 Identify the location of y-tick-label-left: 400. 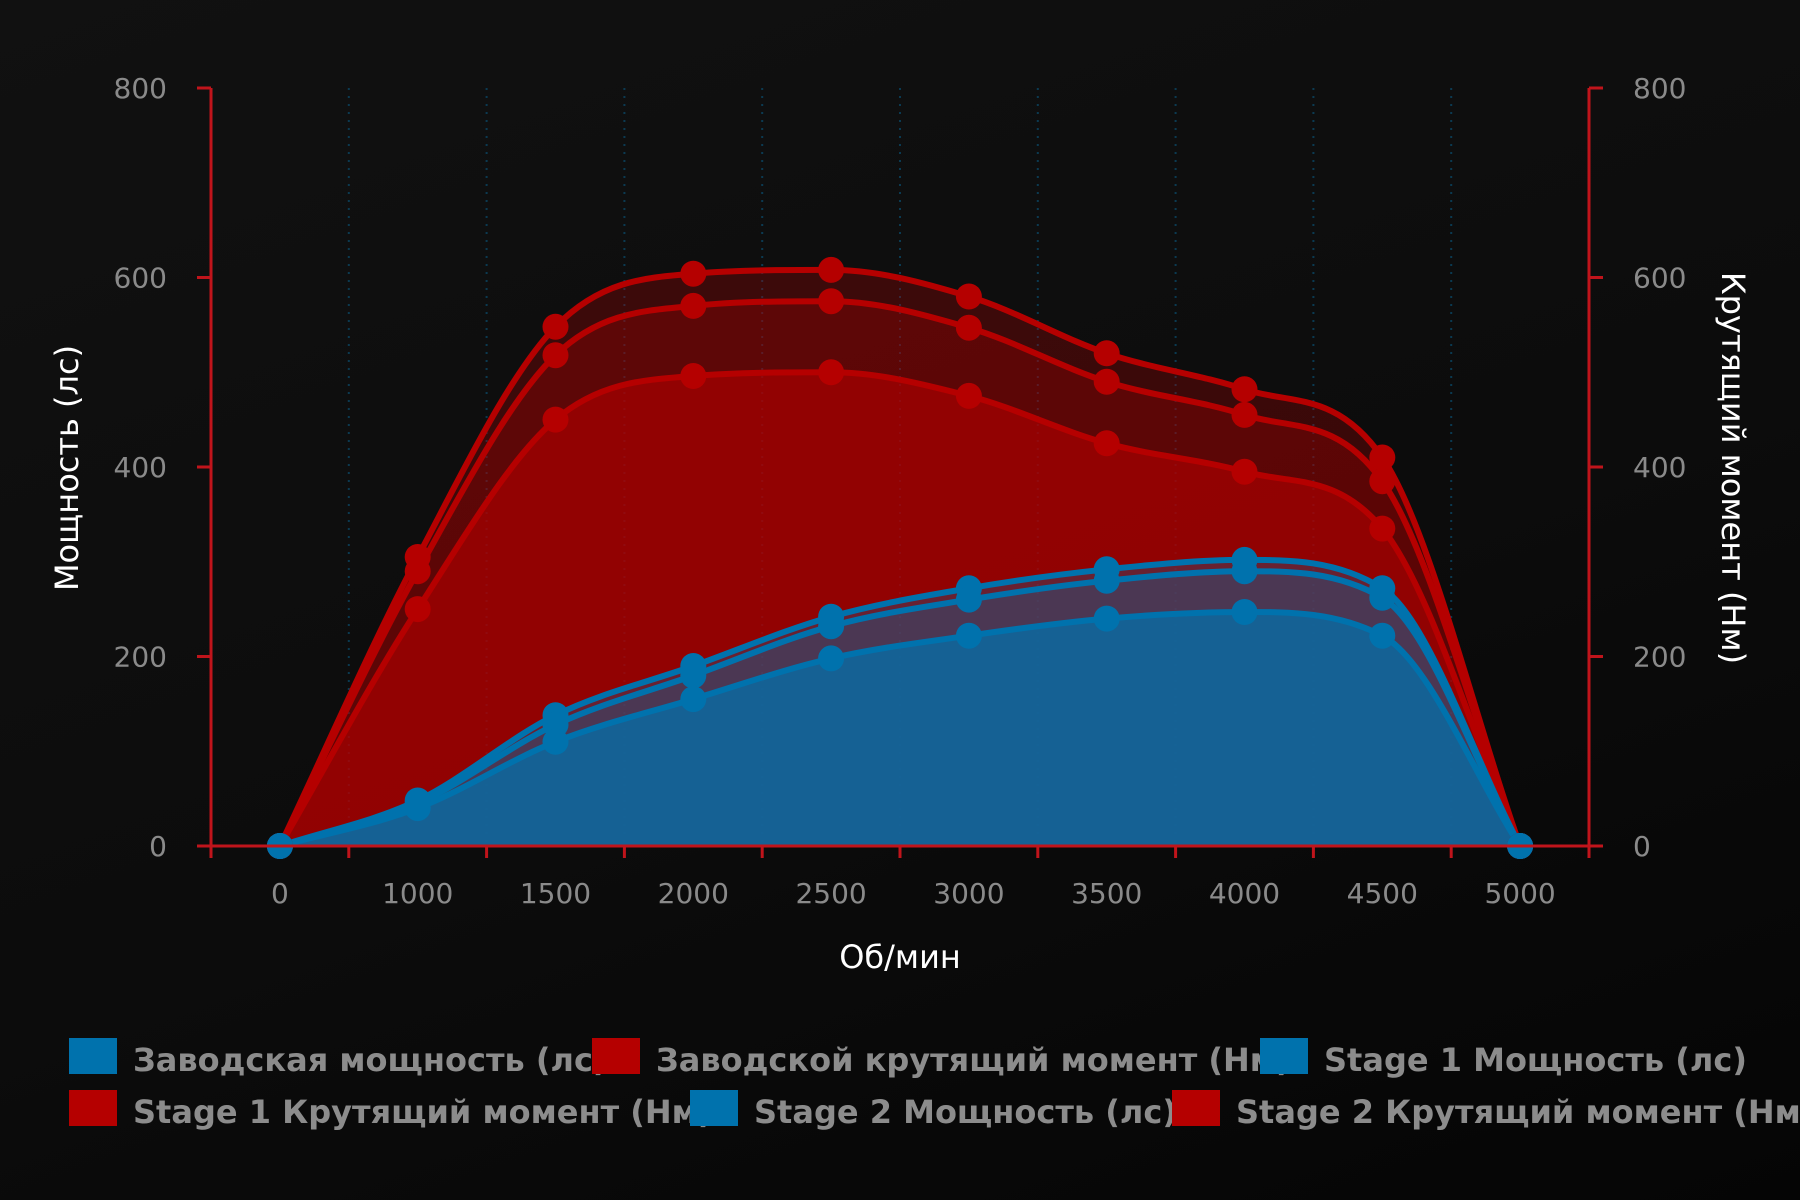
(140, 467).